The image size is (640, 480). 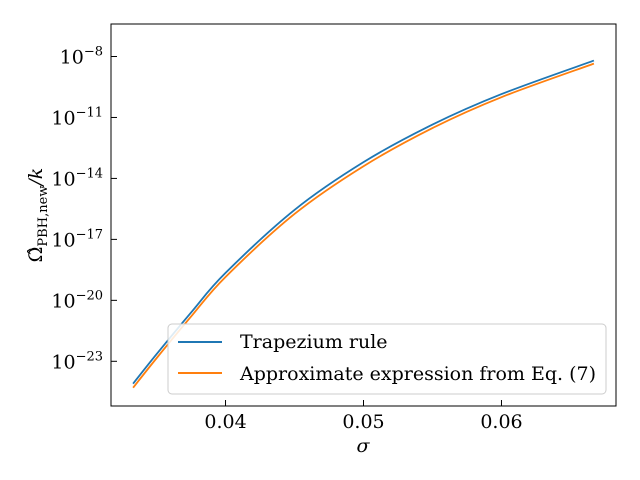 What do you see at coordinates (364, 446) in the screenshot?
I see `x-axis-label: σ` at bounding box center [364, 446].